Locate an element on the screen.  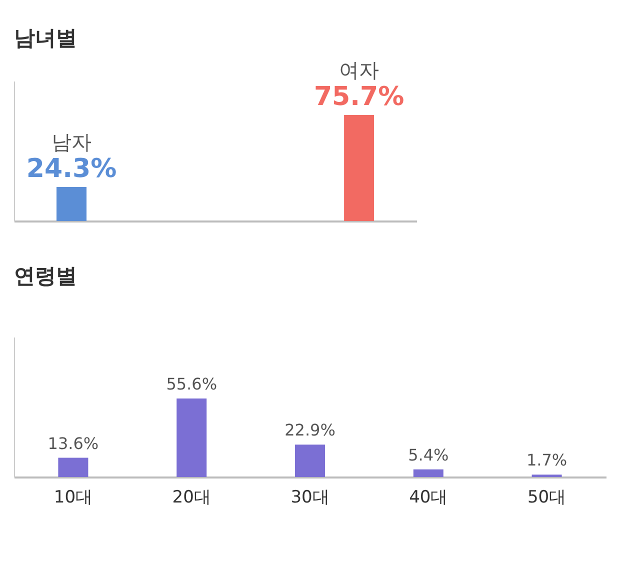
x-tick-label: 여자 is located at coordinates (359, 70).